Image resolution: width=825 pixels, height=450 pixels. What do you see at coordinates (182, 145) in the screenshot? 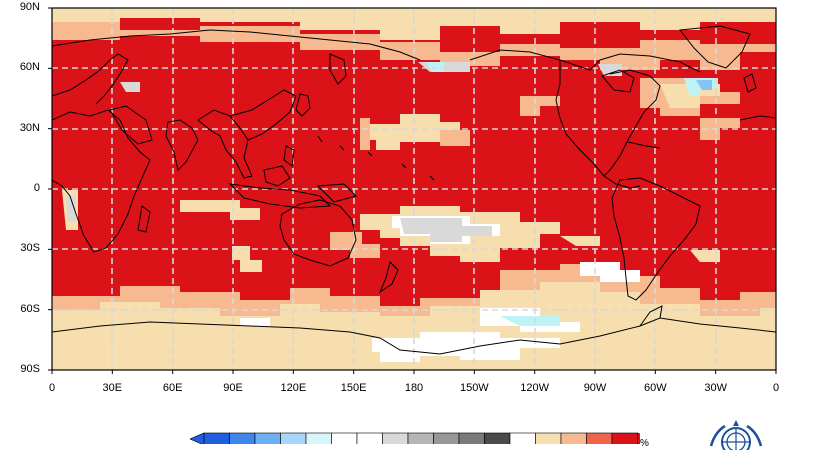
I see `india-coast` at bounding box center [182, 145].